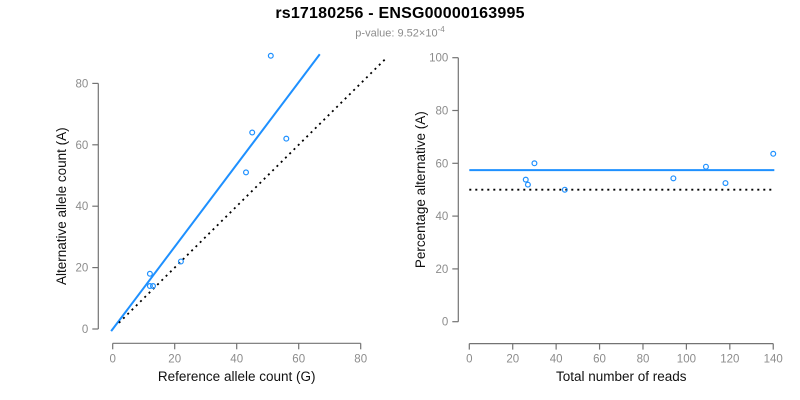  I want to click on y-axis-title: Alternative allele count (A), so click(61, 206).